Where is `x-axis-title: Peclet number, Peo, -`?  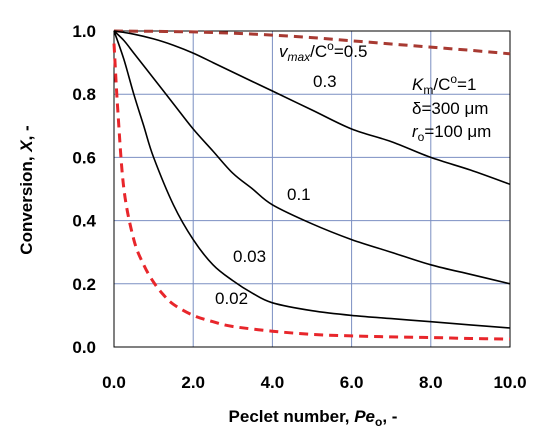
x-axis-title: Peclet number, Peo, - is located at coordinates (313, 418).